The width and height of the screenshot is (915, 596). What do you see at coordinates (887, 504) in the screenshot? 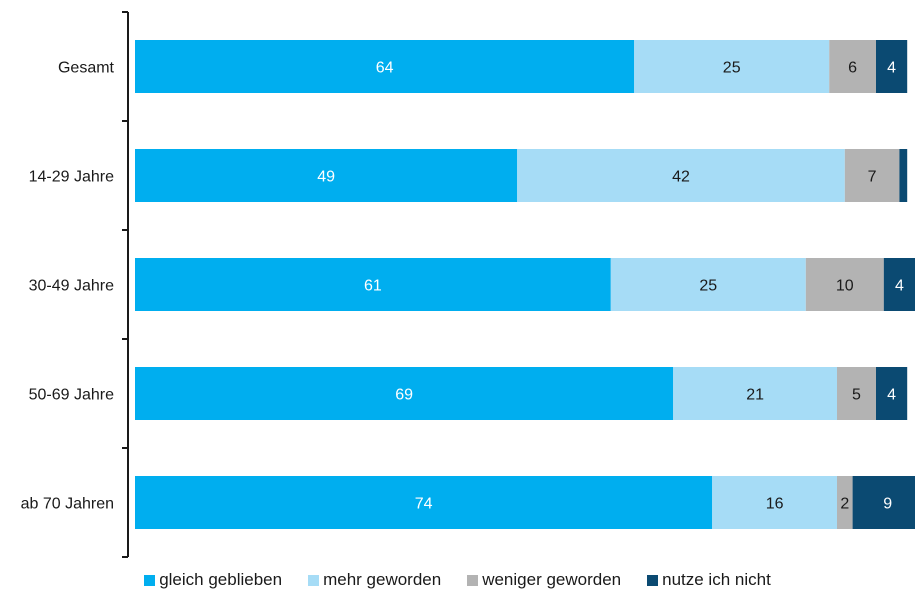
I see `data-label: 9` at bounding box center [887, 504].